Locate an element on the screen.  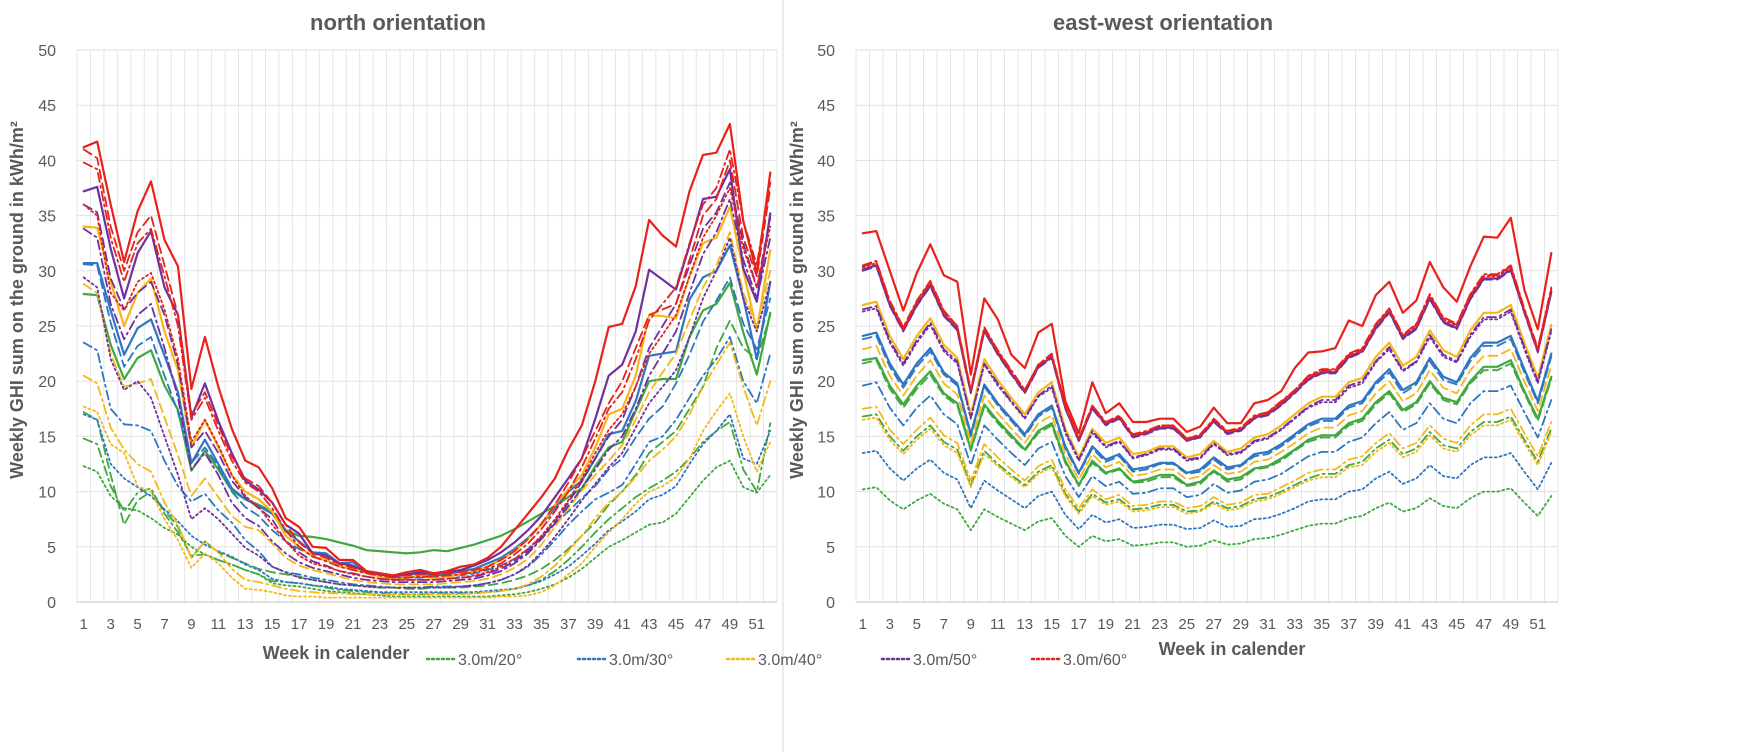
legend-label: 3.0m/30° is located at coordinates (641, 660).